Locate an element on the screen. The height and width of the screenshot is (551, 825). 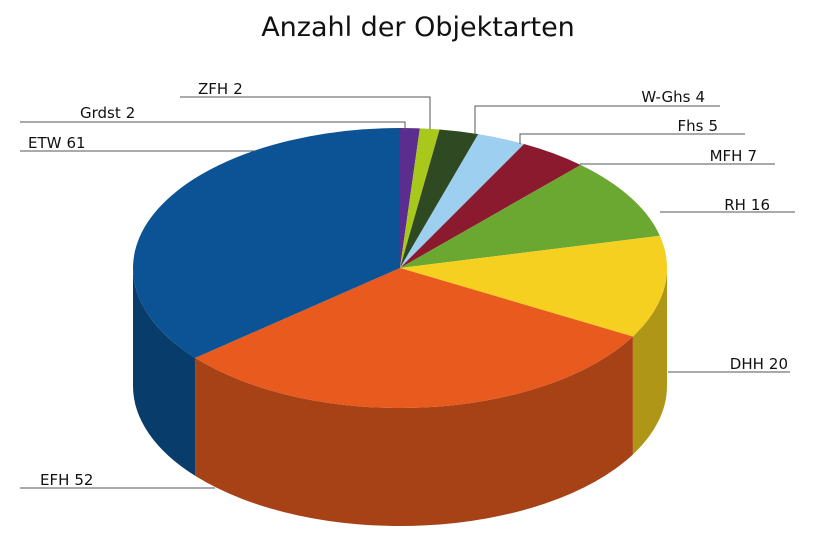
slice-value: 5 is located at coordinates (713, 126).